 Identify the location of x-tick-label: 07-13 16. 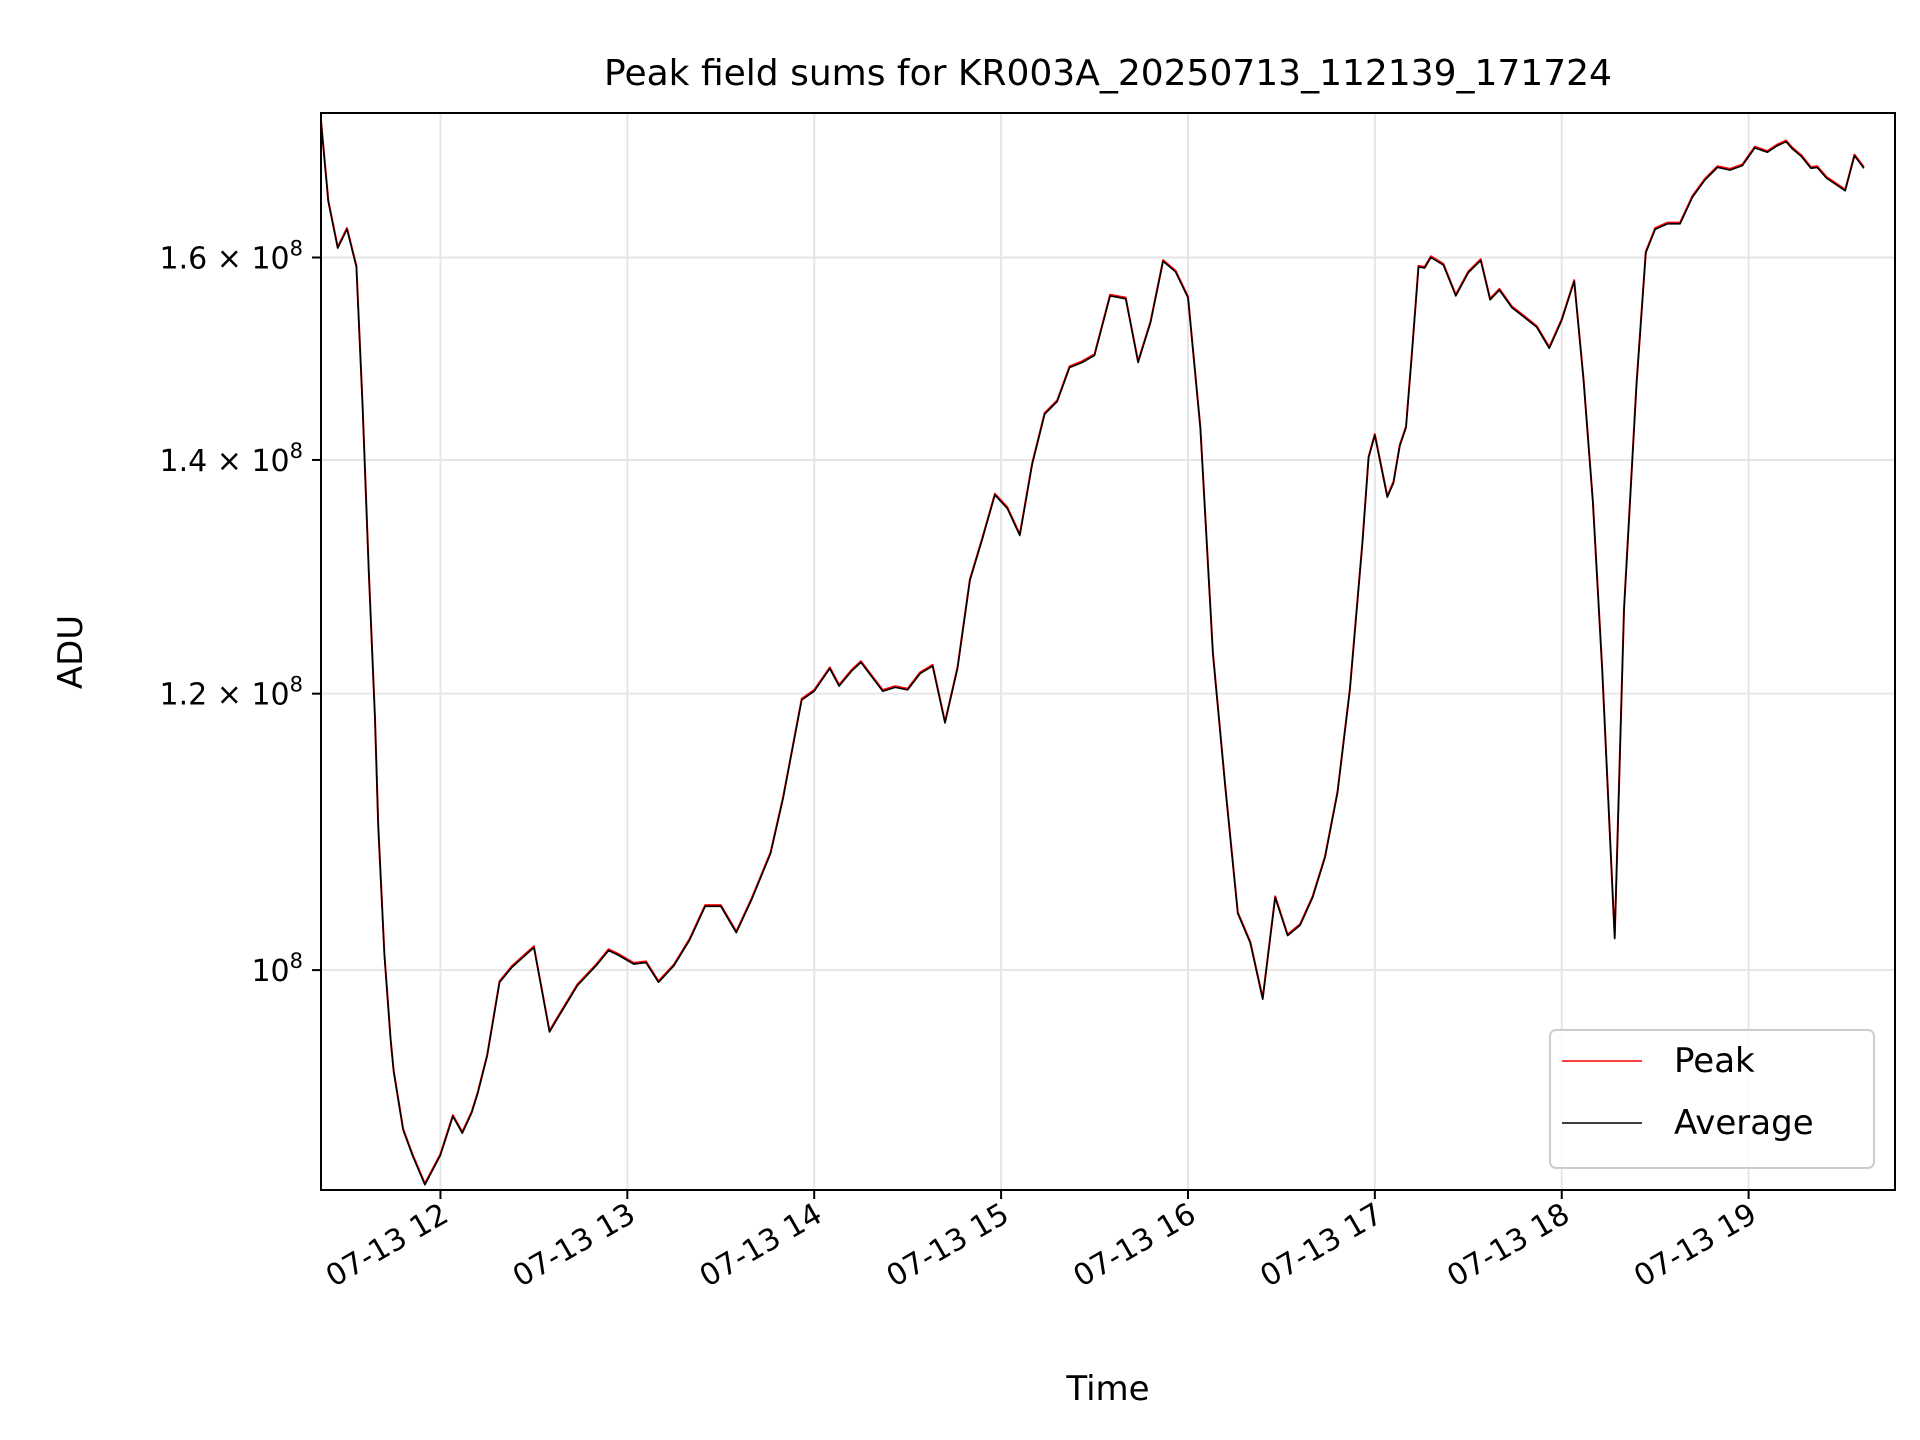
(1135, 1246).